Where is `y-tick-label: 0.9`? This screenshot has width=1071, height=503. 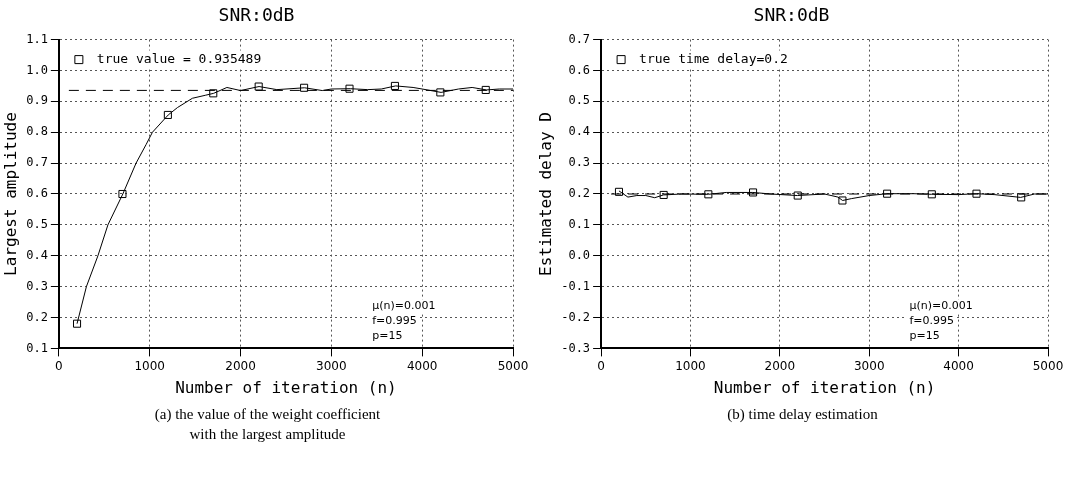 y-tick-label: 0.9 is located at coordinates (37, 100).